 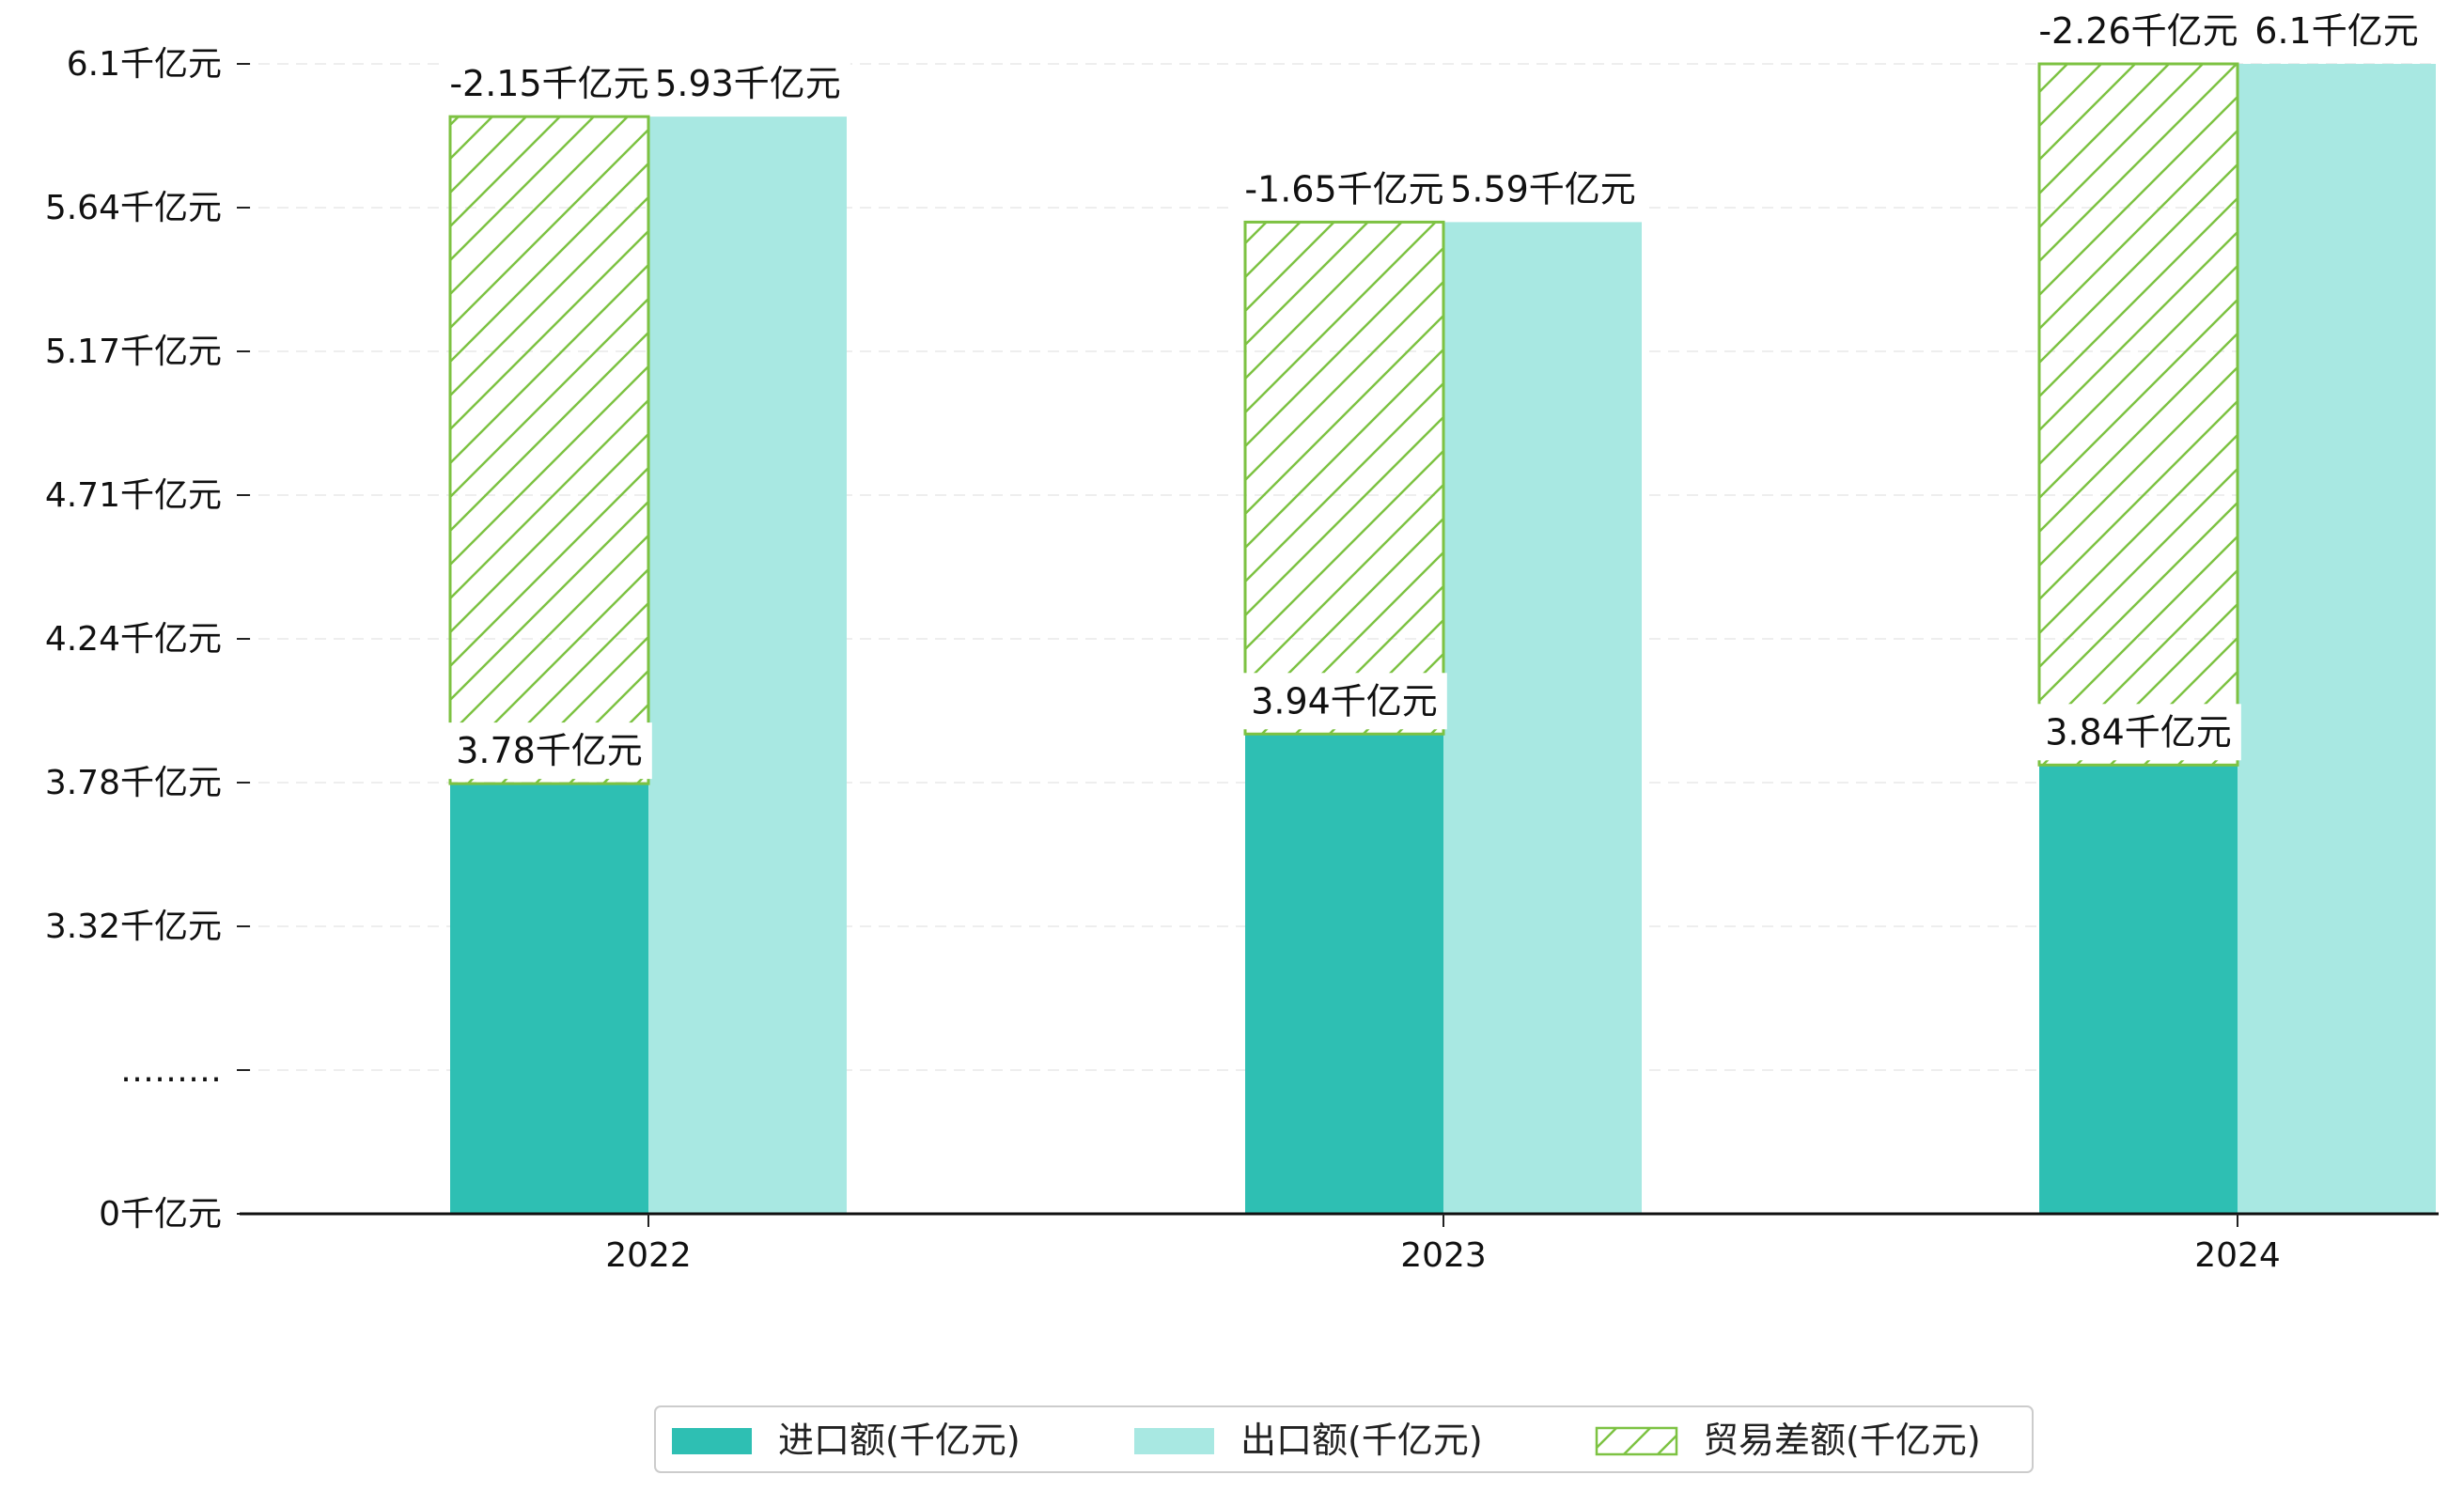 I want to click on bar-export-2023, so click(x=1542, y=718).